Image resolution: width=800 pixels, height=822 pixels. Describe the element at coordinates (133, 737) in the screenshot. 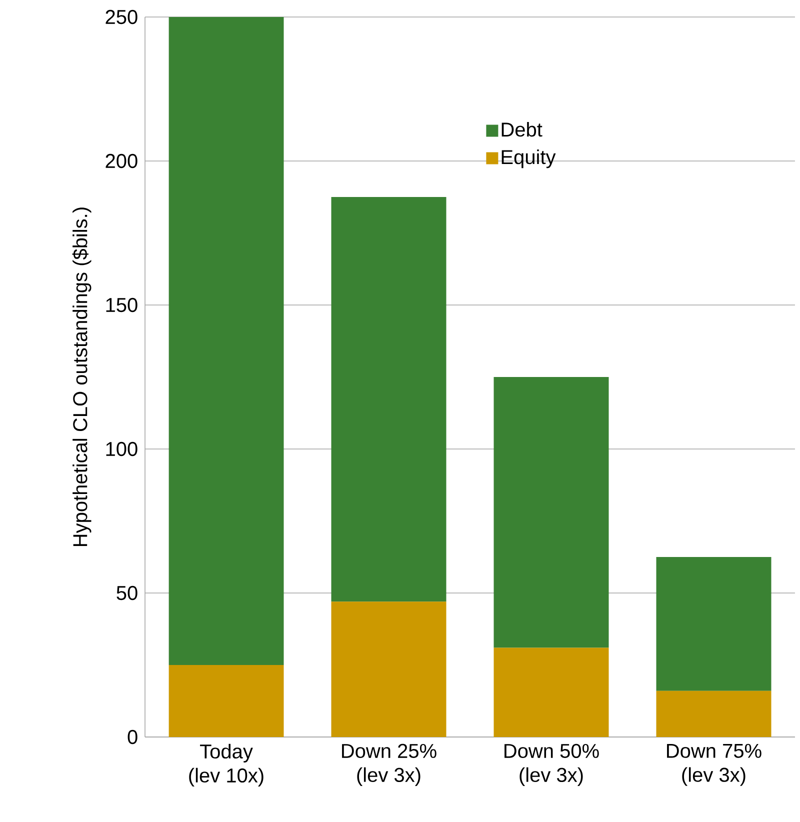

I see `y-tick-label: 0` at that location.